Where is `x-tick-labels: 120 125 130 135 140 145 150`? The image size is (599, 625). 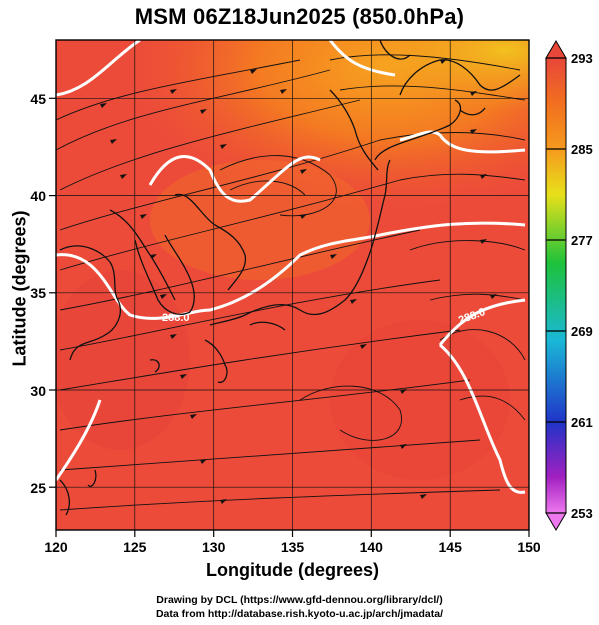
x-tick-labels: 120 125 130 135 140 145 150 is located at coordinates (292, 547).